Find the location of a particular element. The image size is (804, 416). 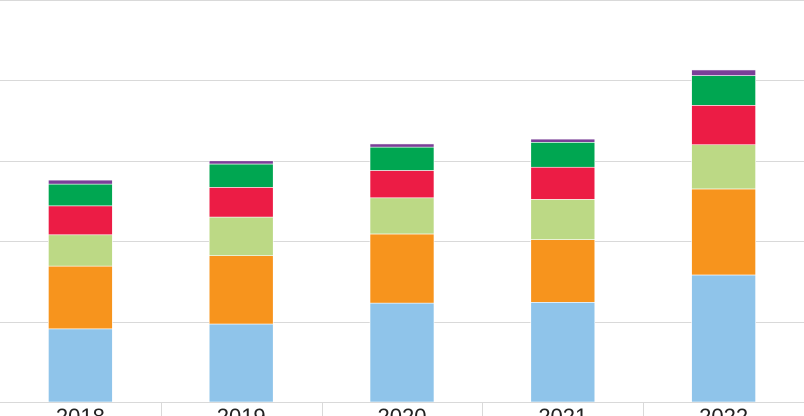

bar-segment-2018-s4 is located at coordinates (80, 220).